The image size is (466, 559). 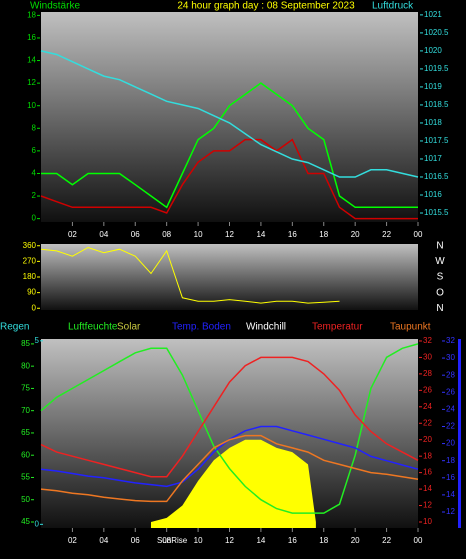 I want to click on tick-label: 65, so click(x=25, y=432).